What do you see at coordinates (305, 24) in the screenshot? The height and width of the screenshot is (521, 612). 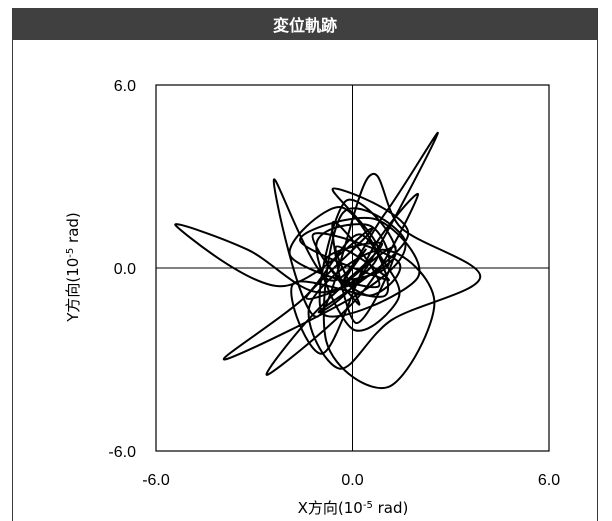 I see `chart-title: 変位軌跡` at bounding box center [305, 24].